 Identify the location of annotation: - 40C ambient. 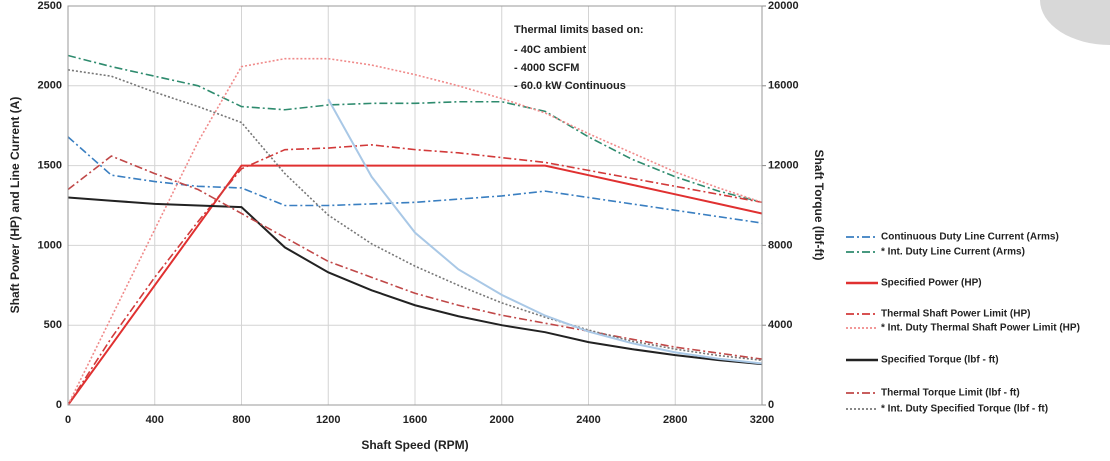
(550, 50).